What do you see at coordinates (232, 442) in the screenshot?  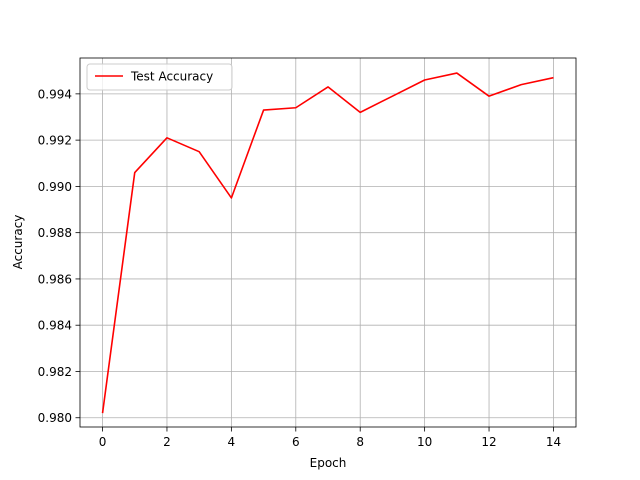 I see `x-tick-label: 4` at bounding box center [232, 442].